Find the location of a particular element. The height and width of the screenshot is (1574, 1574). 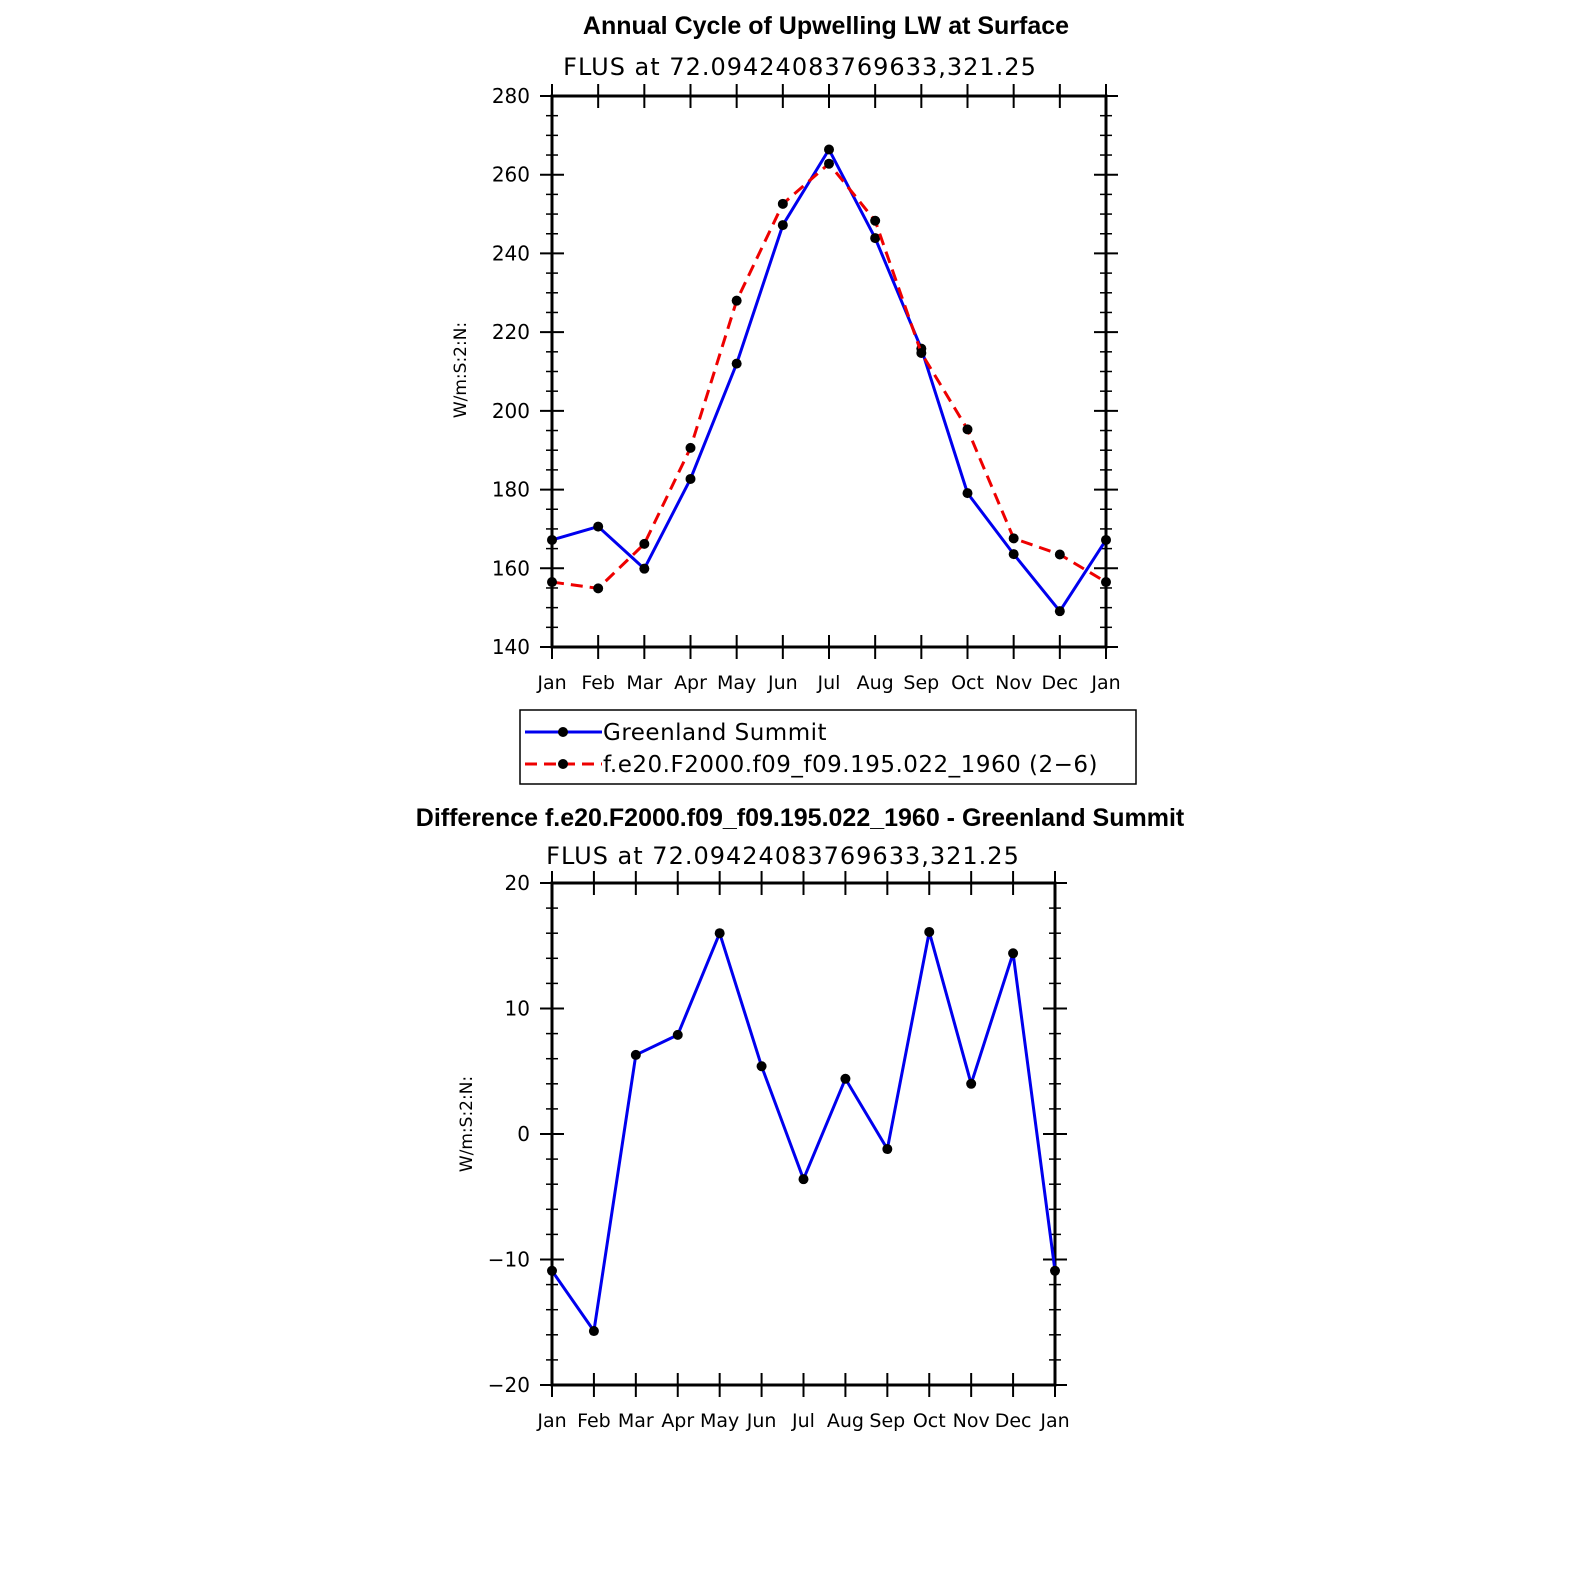

legend-label: Greenland Summit is located at coordinates (715, 733).